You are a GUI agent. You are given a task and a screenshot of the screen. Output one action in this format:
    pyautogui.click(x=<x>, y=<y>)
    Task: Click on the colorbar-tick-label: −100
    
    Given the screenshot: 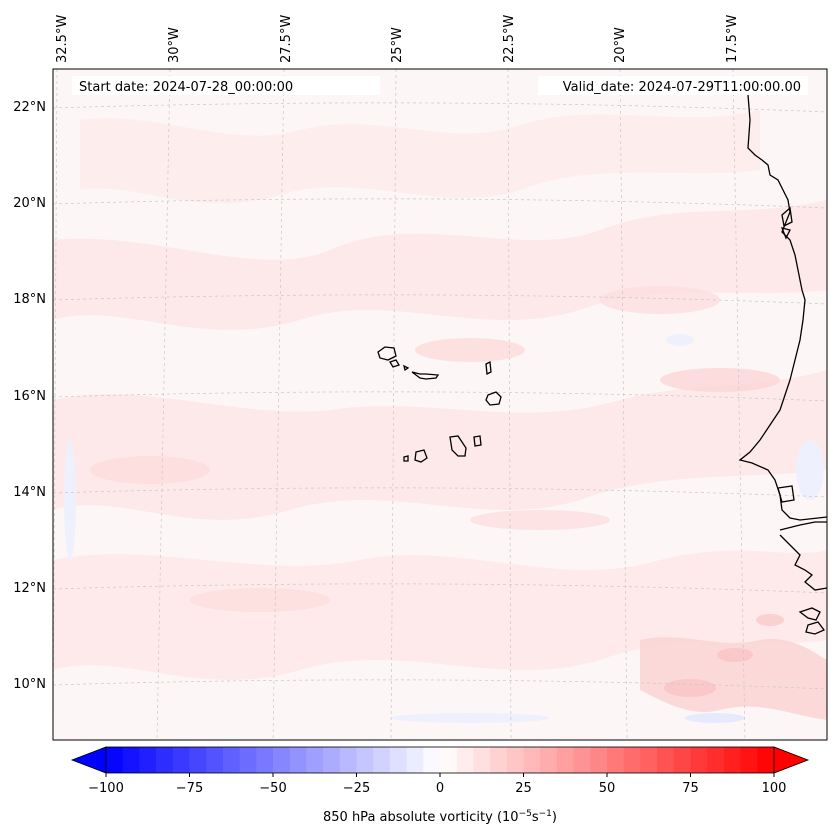 What is the action you would take?
    pyautogui.click(x=106, y=788)
    